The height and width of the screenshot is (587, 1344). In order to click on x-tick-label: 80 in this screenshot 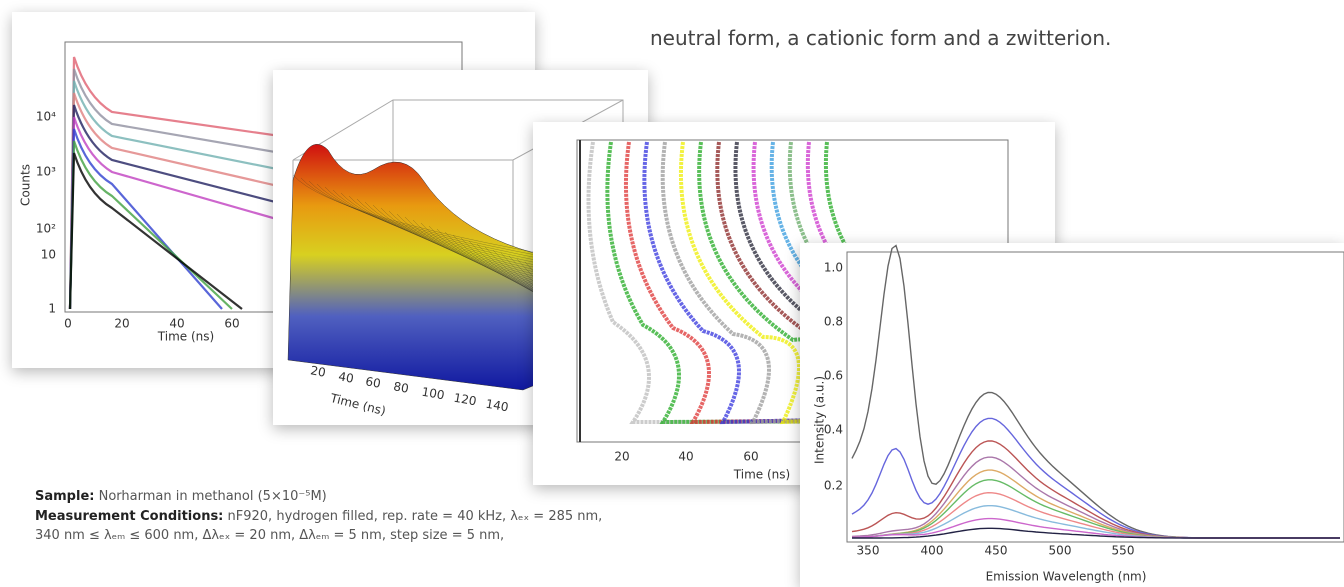, I will do `click(400, 387)`.